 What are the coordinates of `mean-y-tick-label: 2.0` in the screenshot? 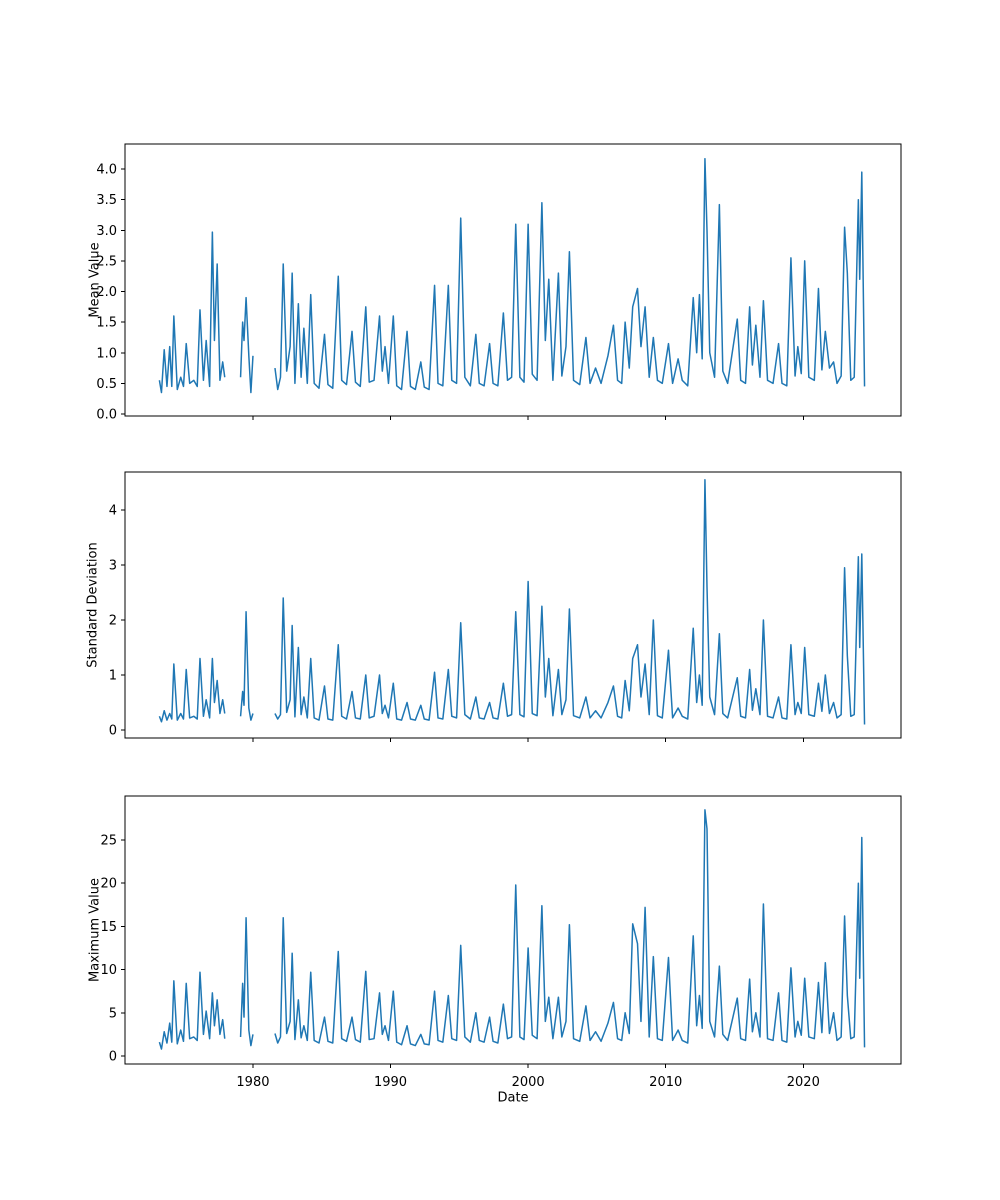 It's located at (106, 292).